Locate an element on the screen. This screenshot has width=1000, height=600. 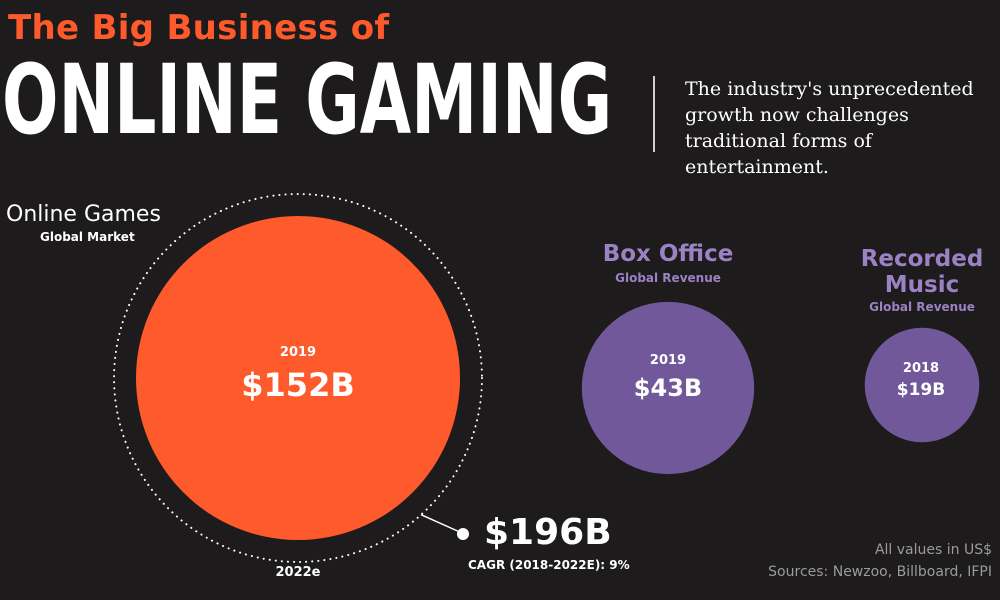
projection-cagr: CAGR (2018-2022E): 9% is located at coordinates (549, 565).